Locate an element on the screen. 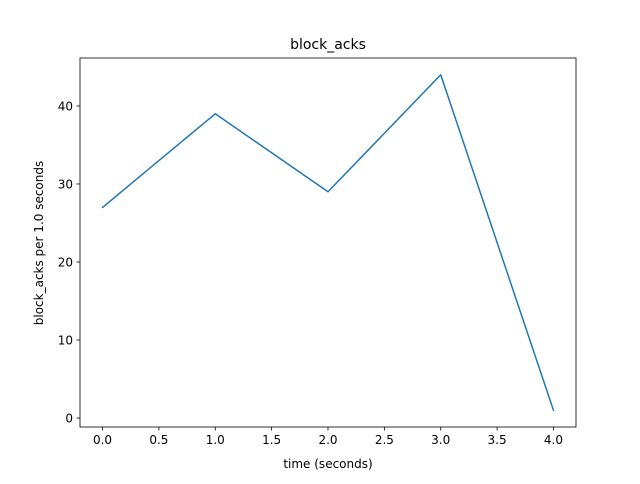 The image size is (640, 484). y-axis-label: block_acks per 1.0 seconds is located at coordinates (39, 243).